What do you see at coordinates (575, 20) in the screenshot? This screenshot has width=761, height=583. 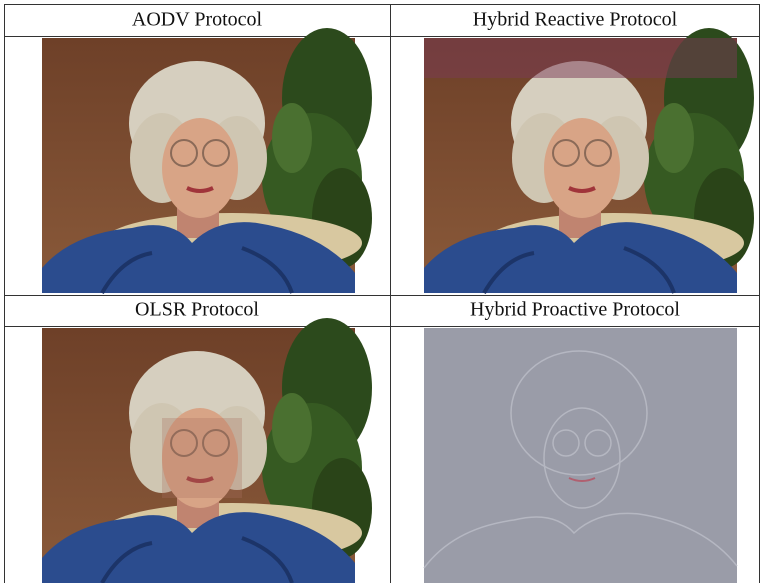 I see `cell-header: Hybrid Reactive Protocol` at bounding box center [575, 20].